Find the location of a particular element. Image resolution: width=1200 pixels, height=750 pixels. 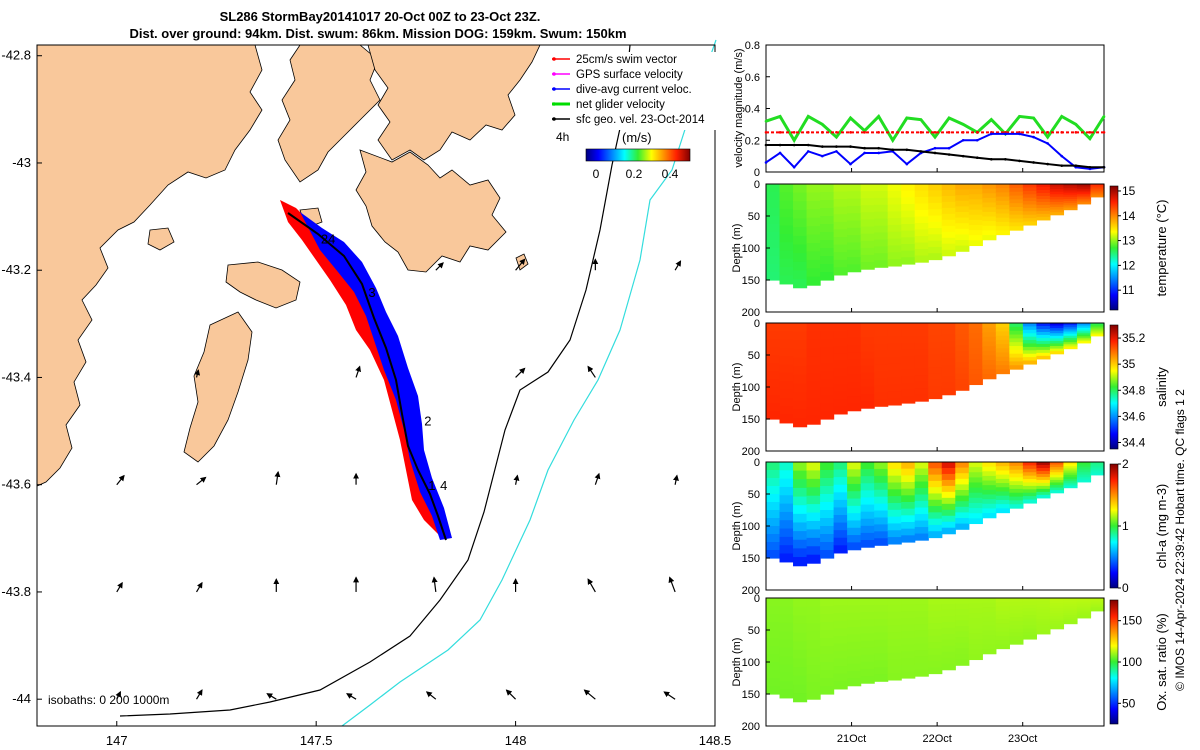

velocity-frame is located at coordinates (935, 108).